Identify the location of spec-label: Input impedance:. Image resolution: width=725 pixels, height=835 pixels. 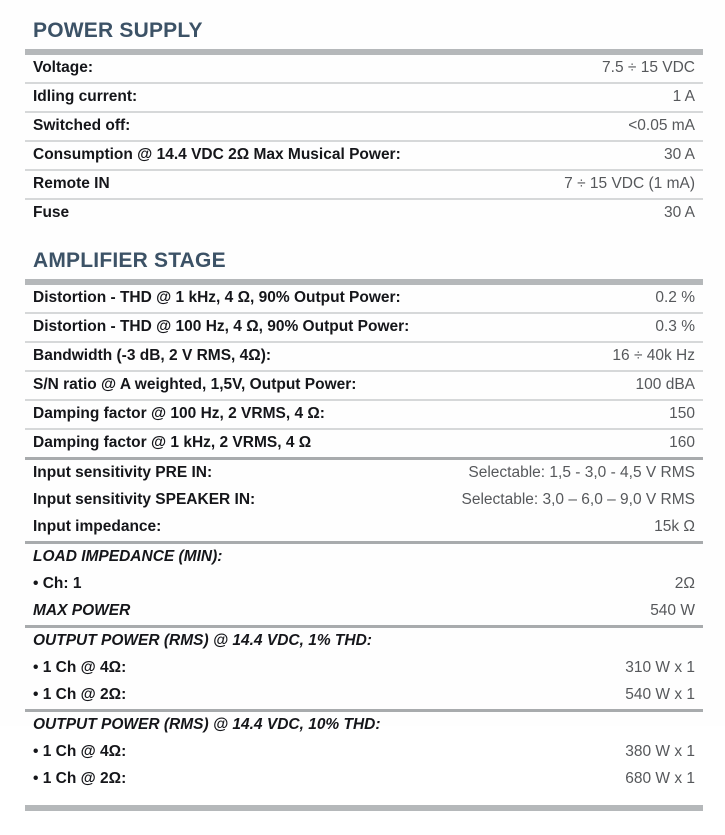
(97, 527).